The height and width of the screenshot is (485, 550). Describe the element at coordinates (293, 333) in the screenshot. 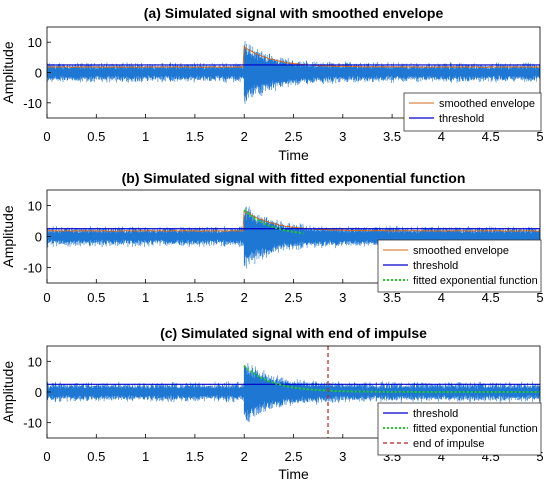

I see `chart-title: (c) Simulated signal with end of impulse` at that location.